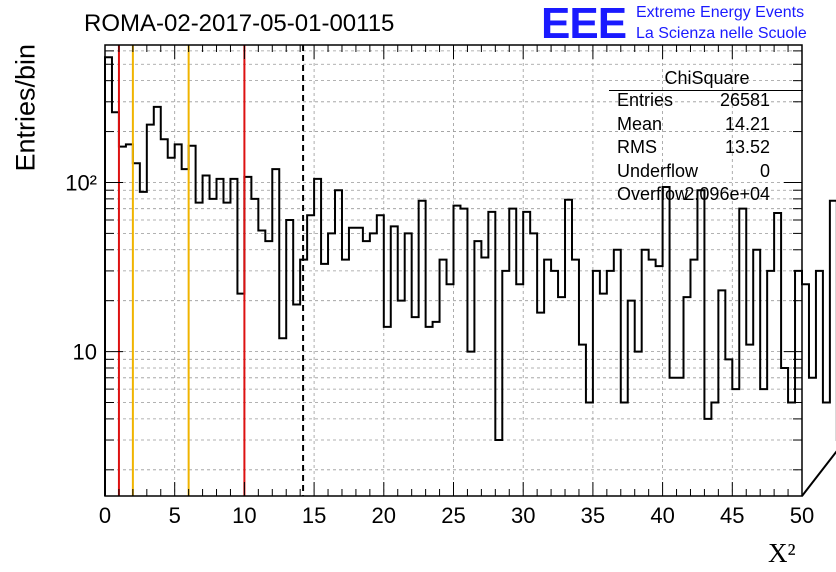 The image size is (836, 572). I want to click on y-tick-label: 10², so click(81, 182).